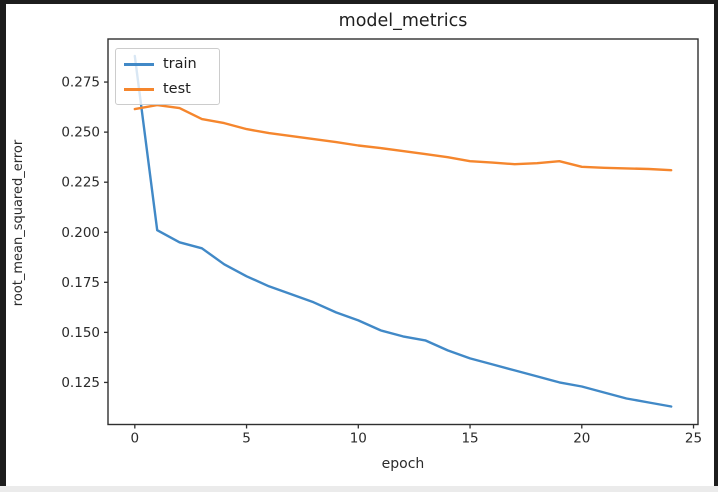 This screenshot has width=718, height=492. I want to click on y-tick-label: 0.225, so click(80, 183).